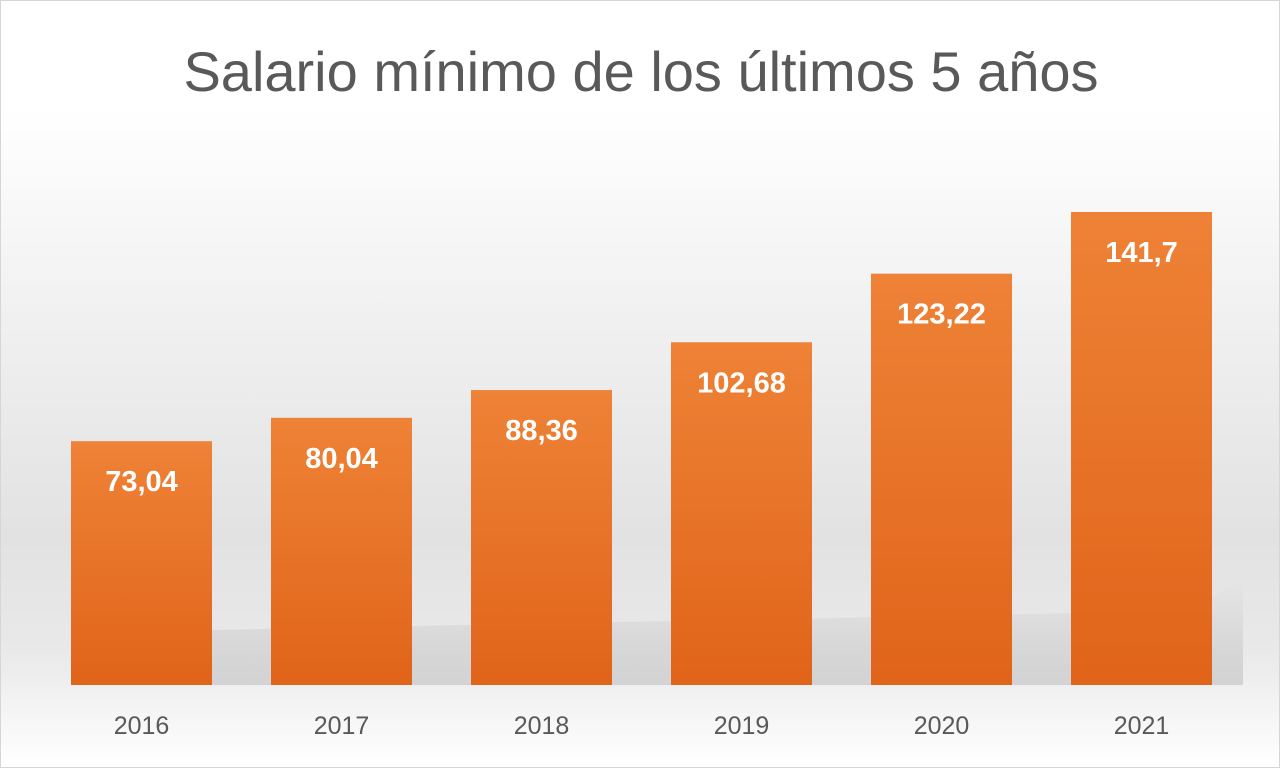 Image resolution: width=1280 pixels, height=768 pixels. What do you see at coordinates (1141, 253) in the screenshot?
I see `data-label-2021: 141,7` at bounding box center [1141, 253].